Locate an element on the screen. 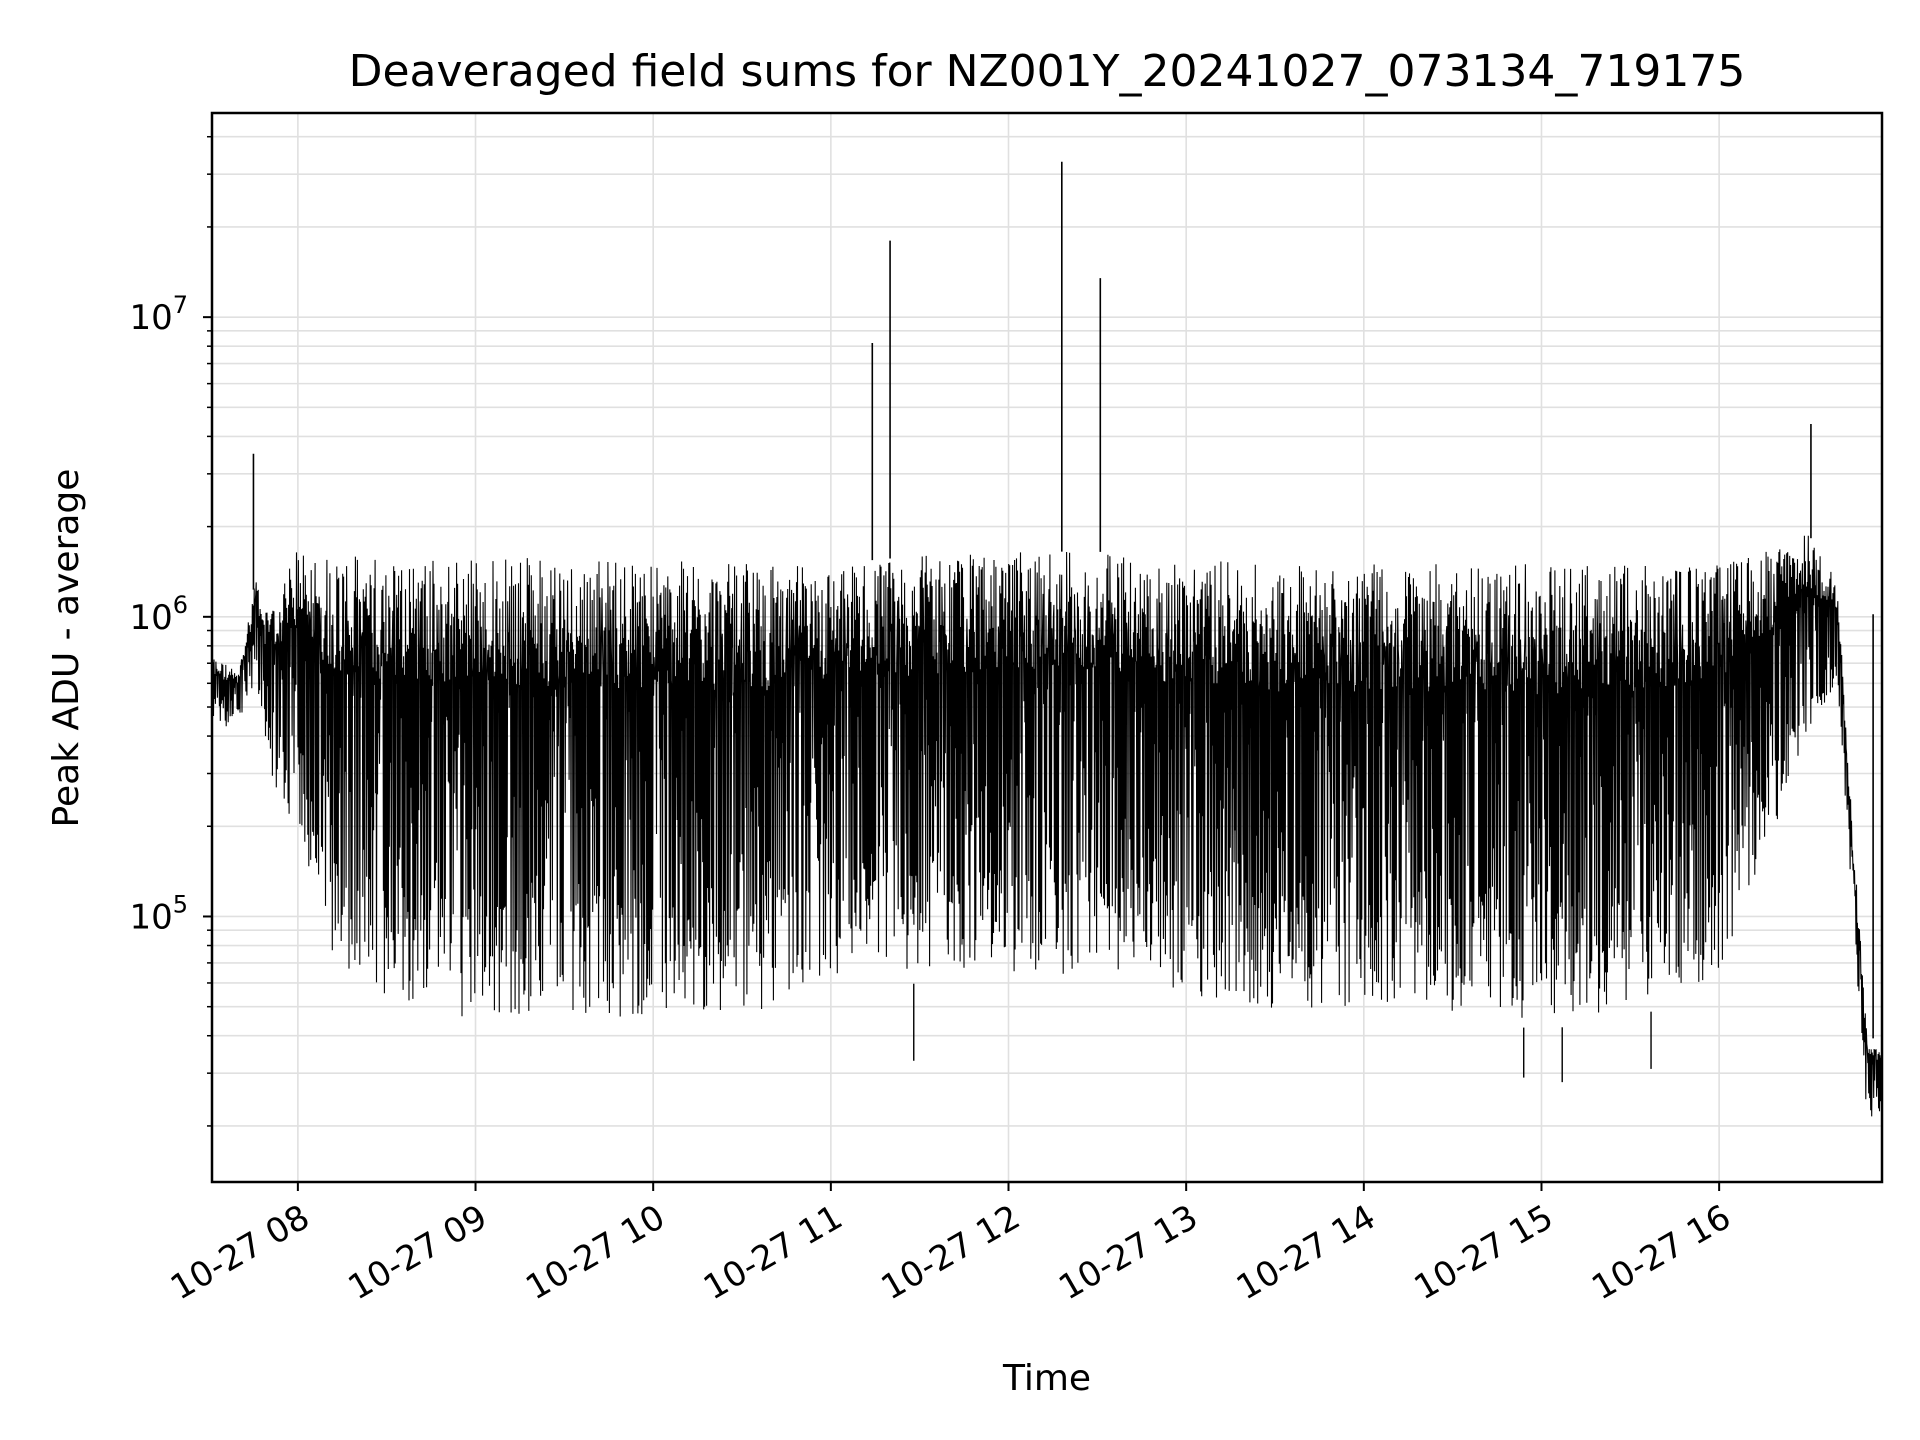 The image size is (1920, 1440). y-tick-label: 10⁷ is located at coordinates (158, 314).